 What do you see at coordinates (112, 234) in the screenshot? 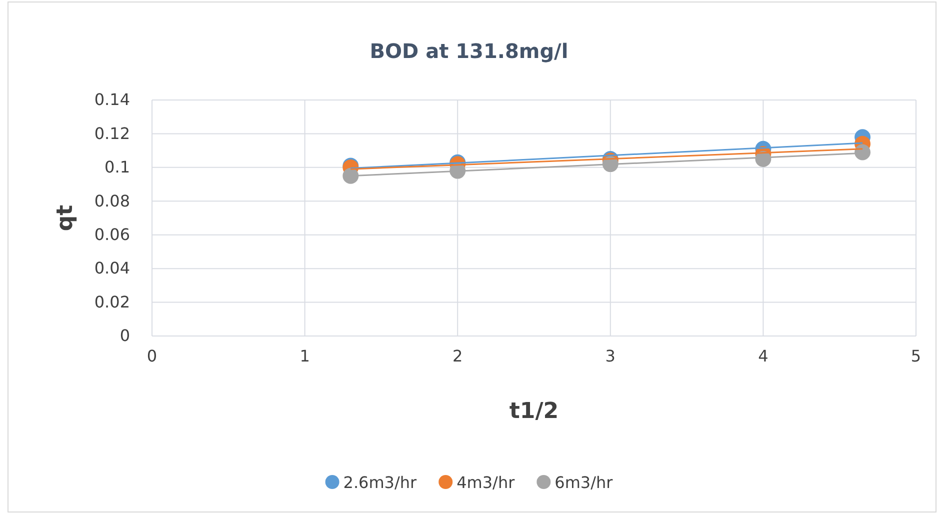
I see `y-tick-label: 0.06` at bounding box center [112, 234].